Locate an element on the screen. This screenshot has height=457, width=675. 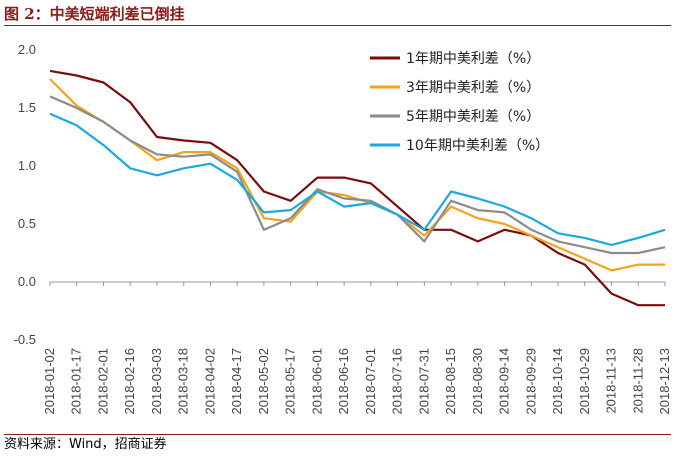
x-tick-label: 2018-03-18 is located at coordinates (183, 381).